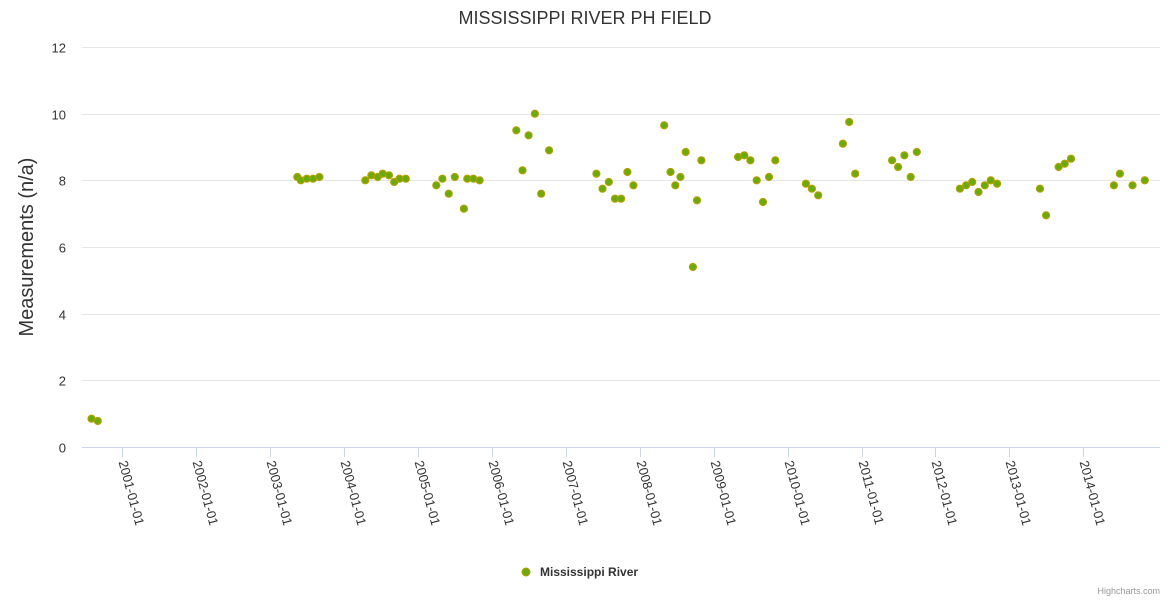  Describe the element at coordinates (62, 448) in the screenshot. I see `y-tick-label: 0` at that location.